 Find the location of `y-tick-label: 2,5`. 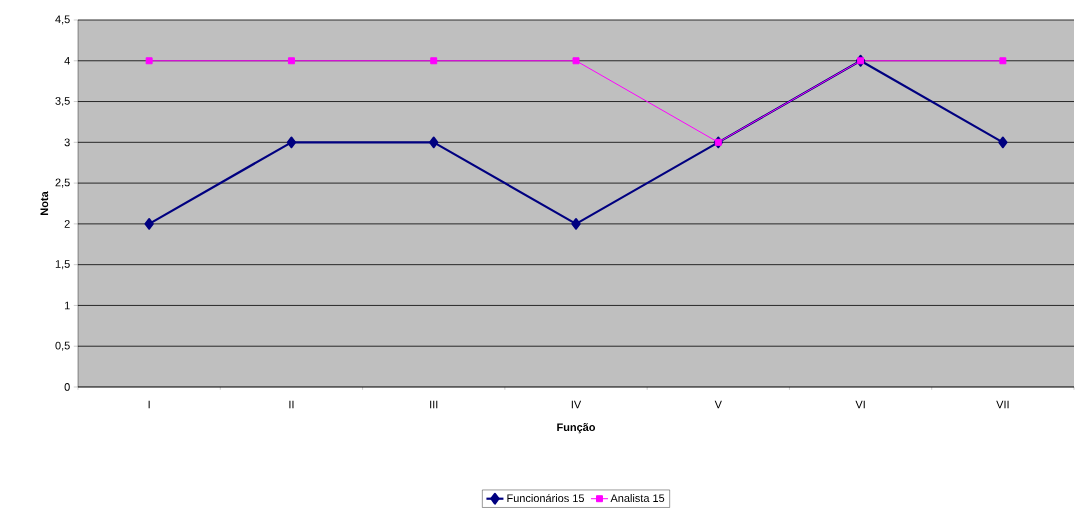

y-tick-label: 2,5 is located at coordinates (62, 183).